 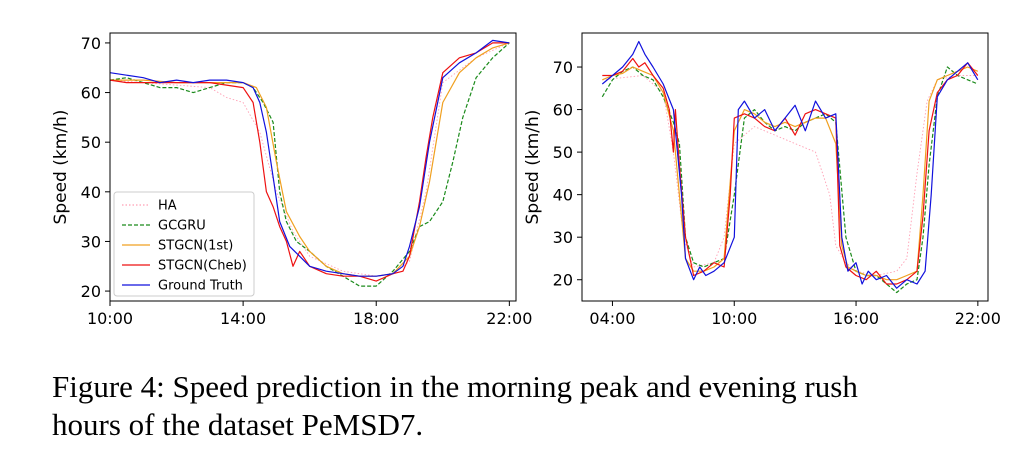 I want to click on legend-label: Ground Truth, so click(x=200, y=286).